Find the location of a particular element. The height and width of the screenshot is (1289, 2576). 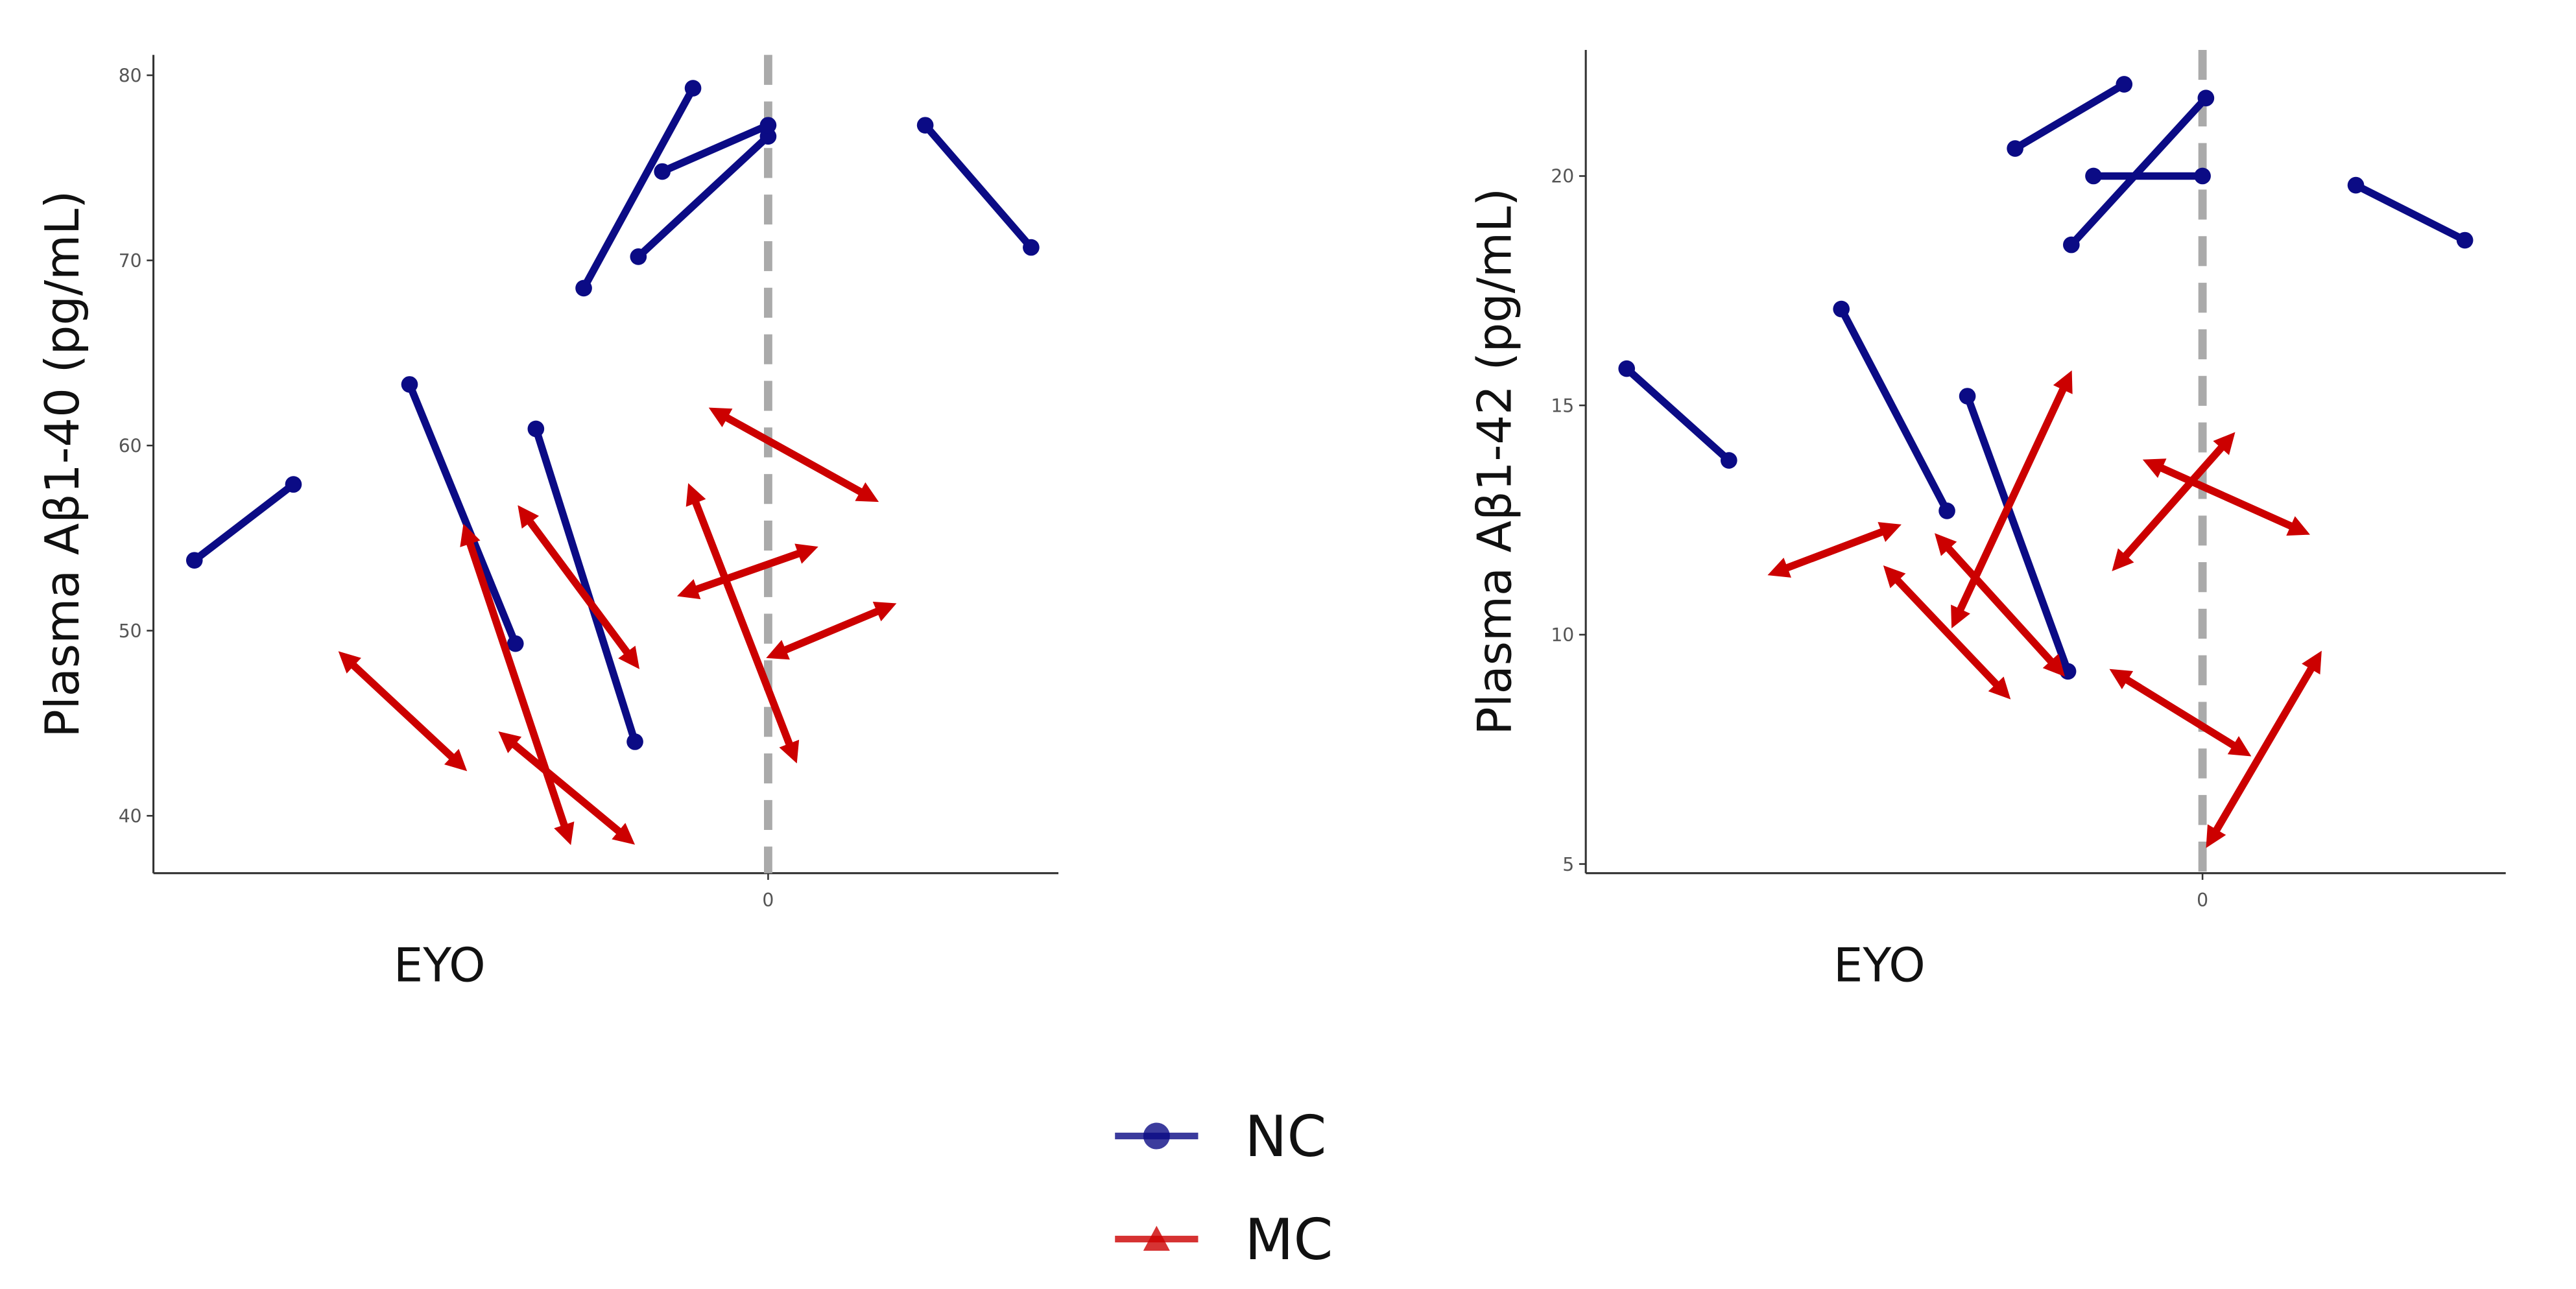

y-tick-label: 60 is located at coordinates (130, 445).